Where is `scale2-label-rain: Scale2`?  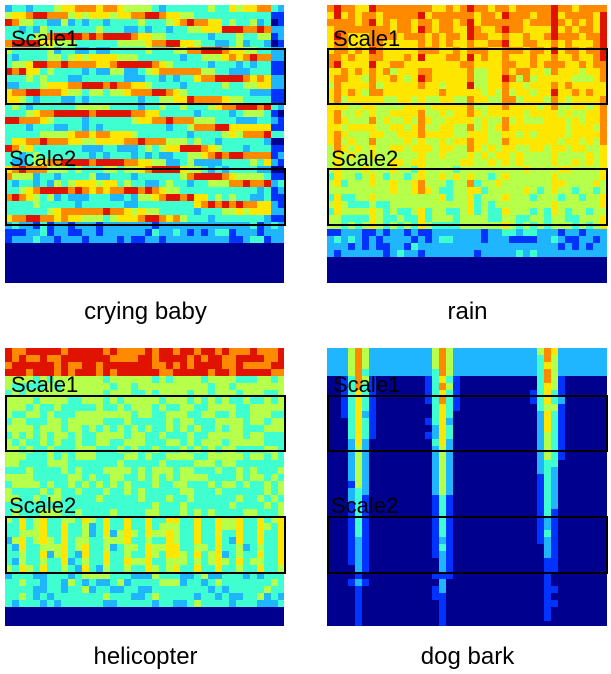
scale2-label-rain: Scale2 is located at coordinates (365, 158).